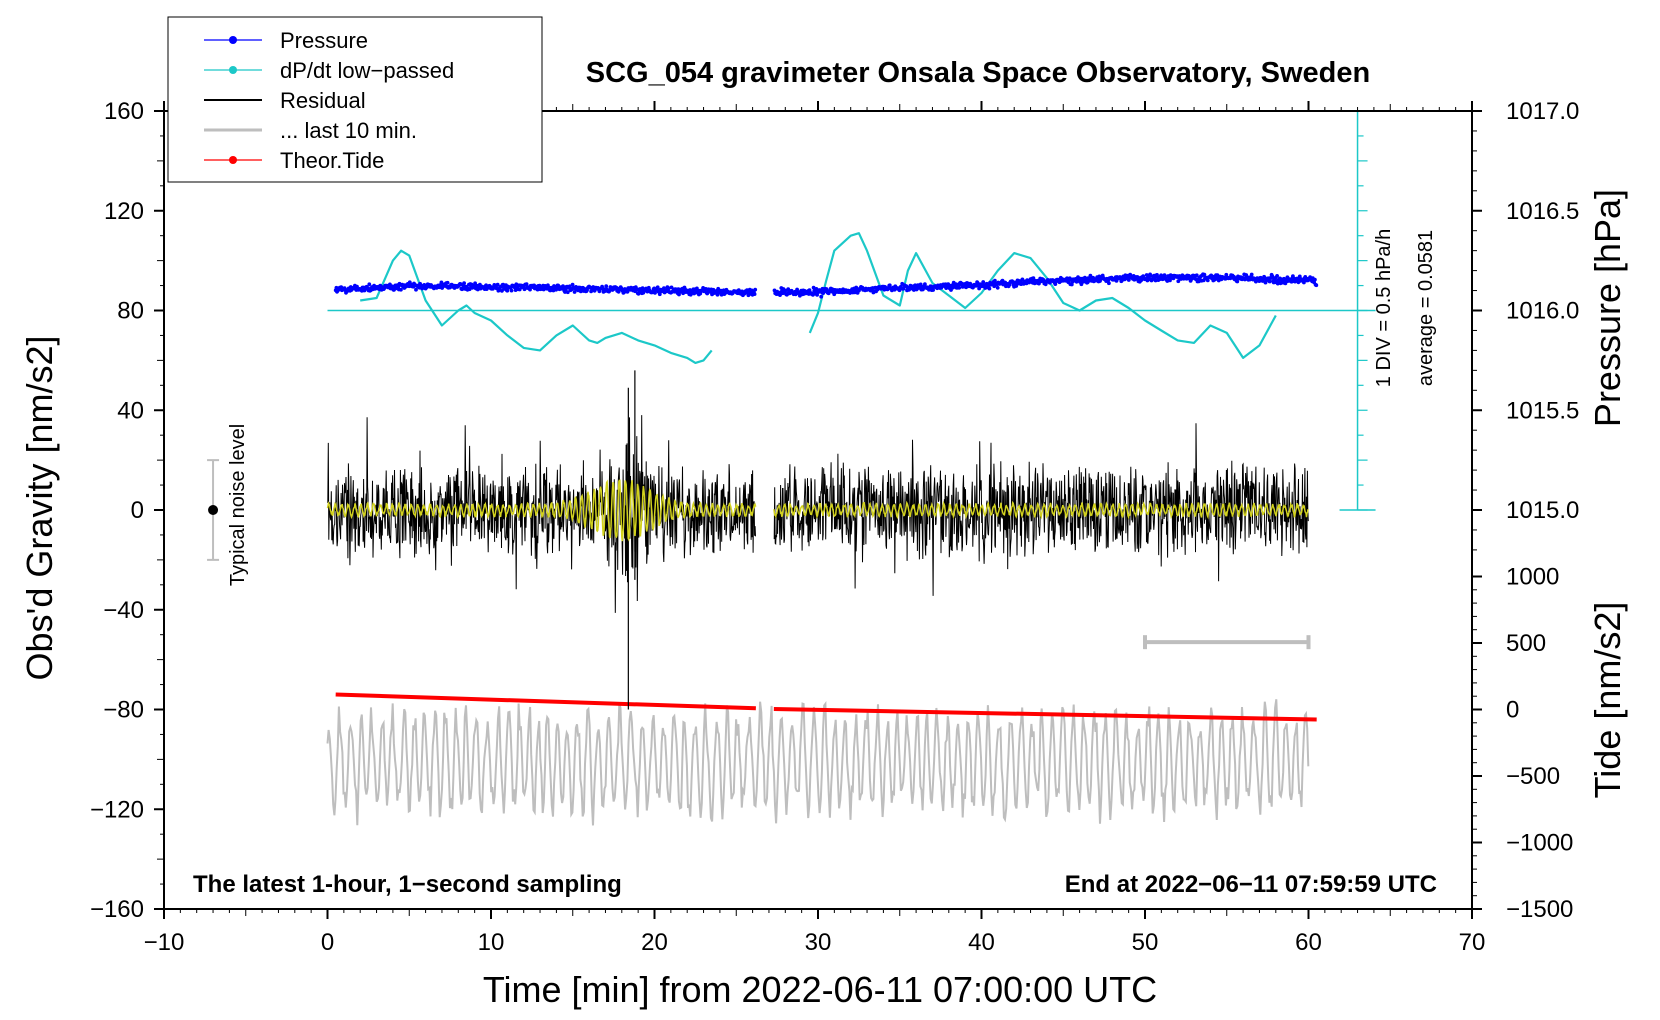 The height and width of the screenshot is (1020, 1660). Describe the element at coordinates (1607, 700) in the screenshot. I see `tide-axis-label: Tide [nm/s2]` at that location.